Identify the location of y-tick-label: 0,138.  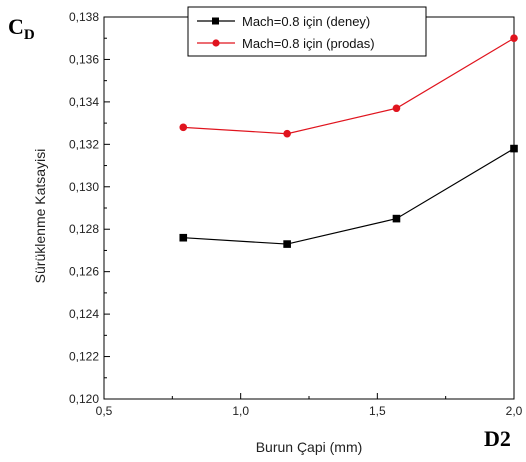
(84, 17).